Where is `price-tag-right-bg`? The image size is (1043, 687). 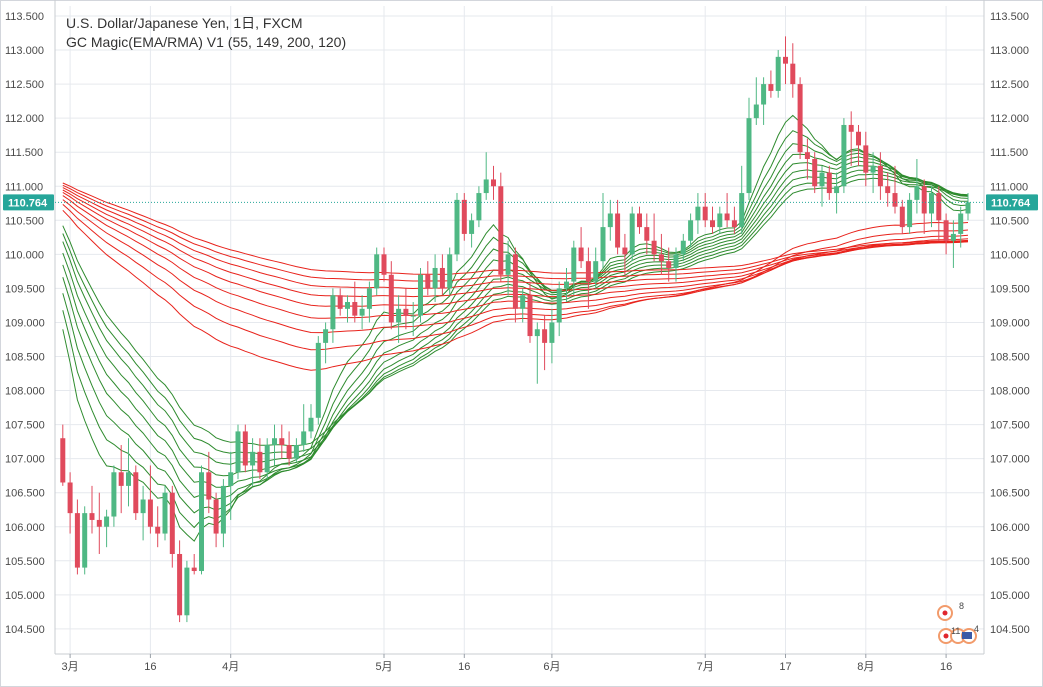
price-tag-right-bg is located at coordinates (1012, 202).